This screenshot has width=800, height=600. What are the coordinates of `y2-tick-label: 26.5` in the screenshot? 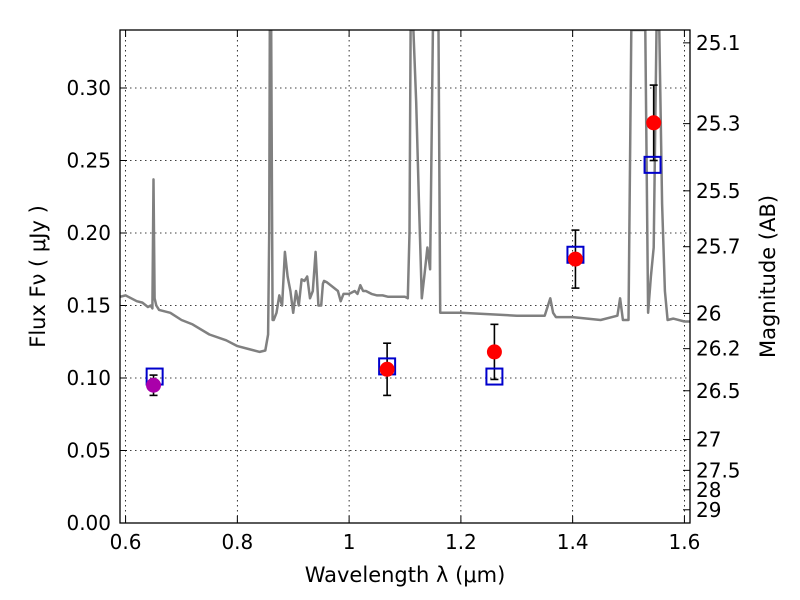 It's located at (718, 391).